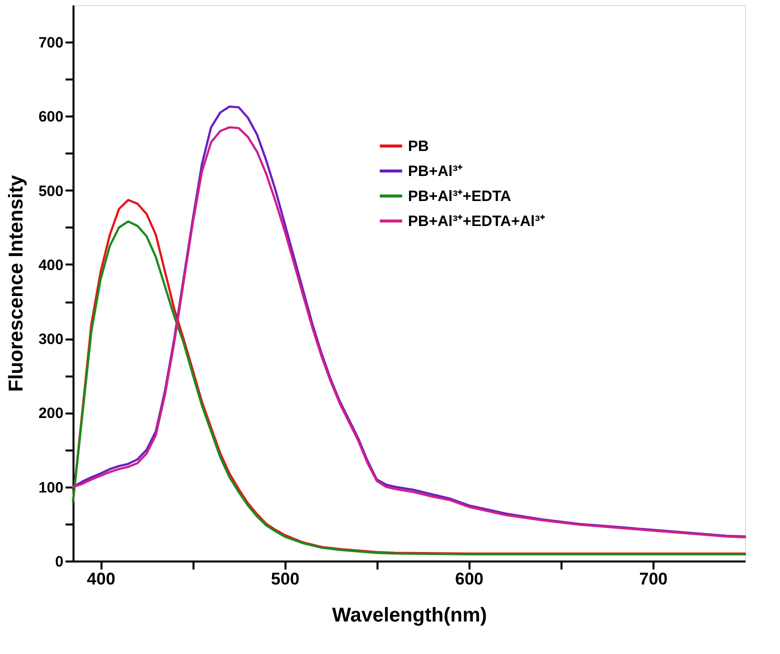 This screenshot has height=654, width=780. Describe the element at coordinates (16, 283) in the screenshot. I see `y-axis-title: Fluorescence Intensity` at that location.